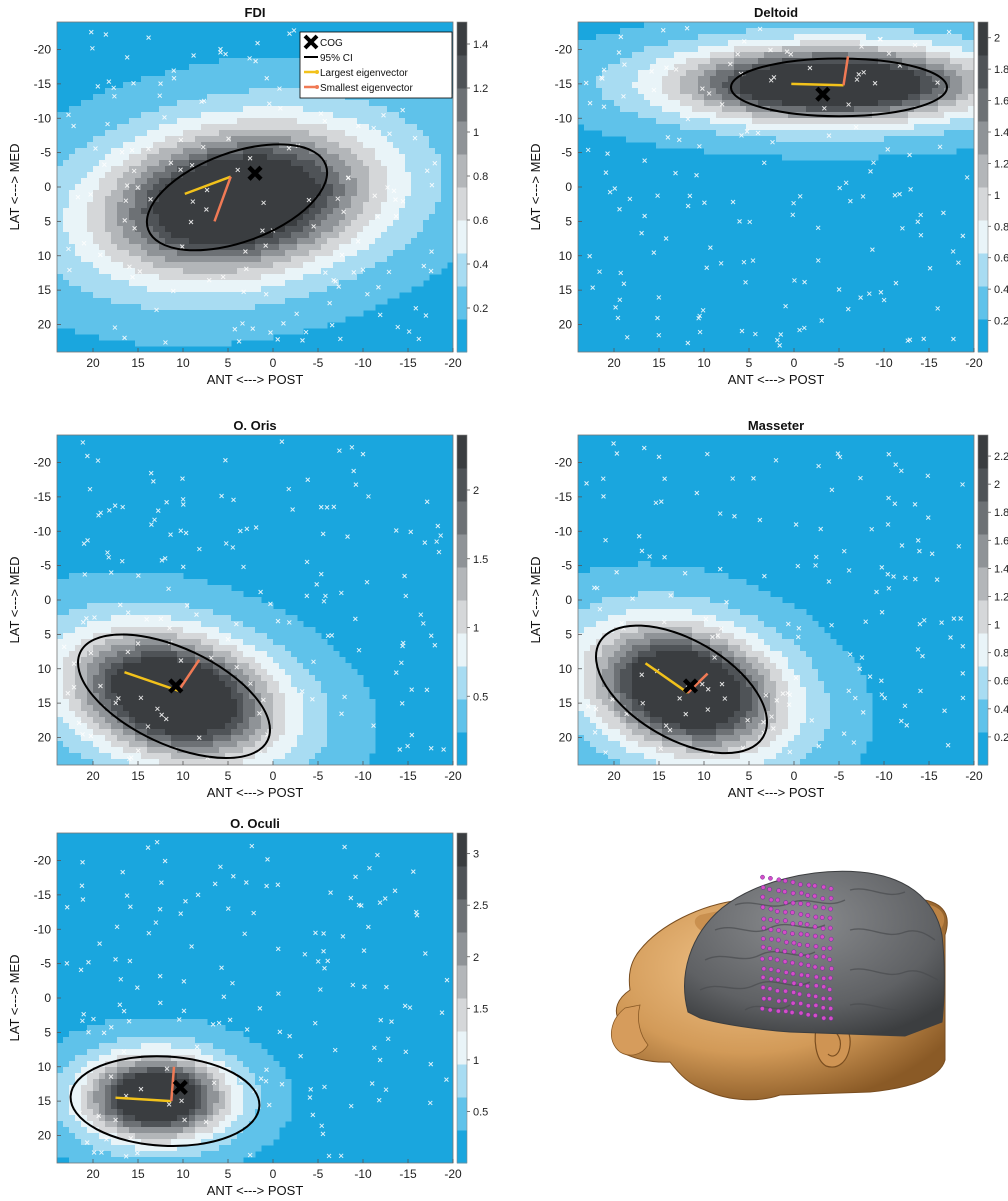 This screenshot has width=1008, height=1201. Describe the element at coordinates (1001, 290) in the screenshot. I see `colorbar-tick-label: 0.4` at that location.